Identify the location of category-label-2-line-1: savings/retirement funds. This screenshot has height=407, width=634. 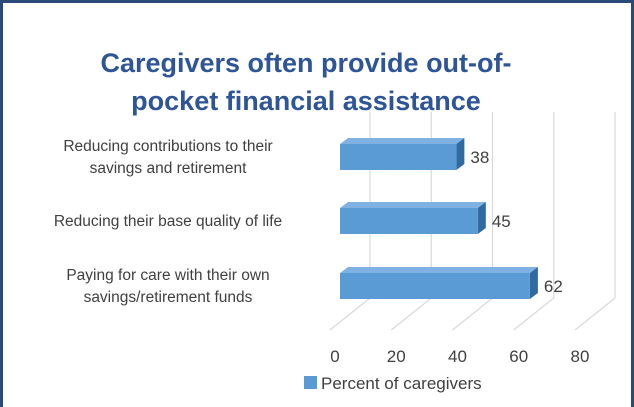
(168, 297).